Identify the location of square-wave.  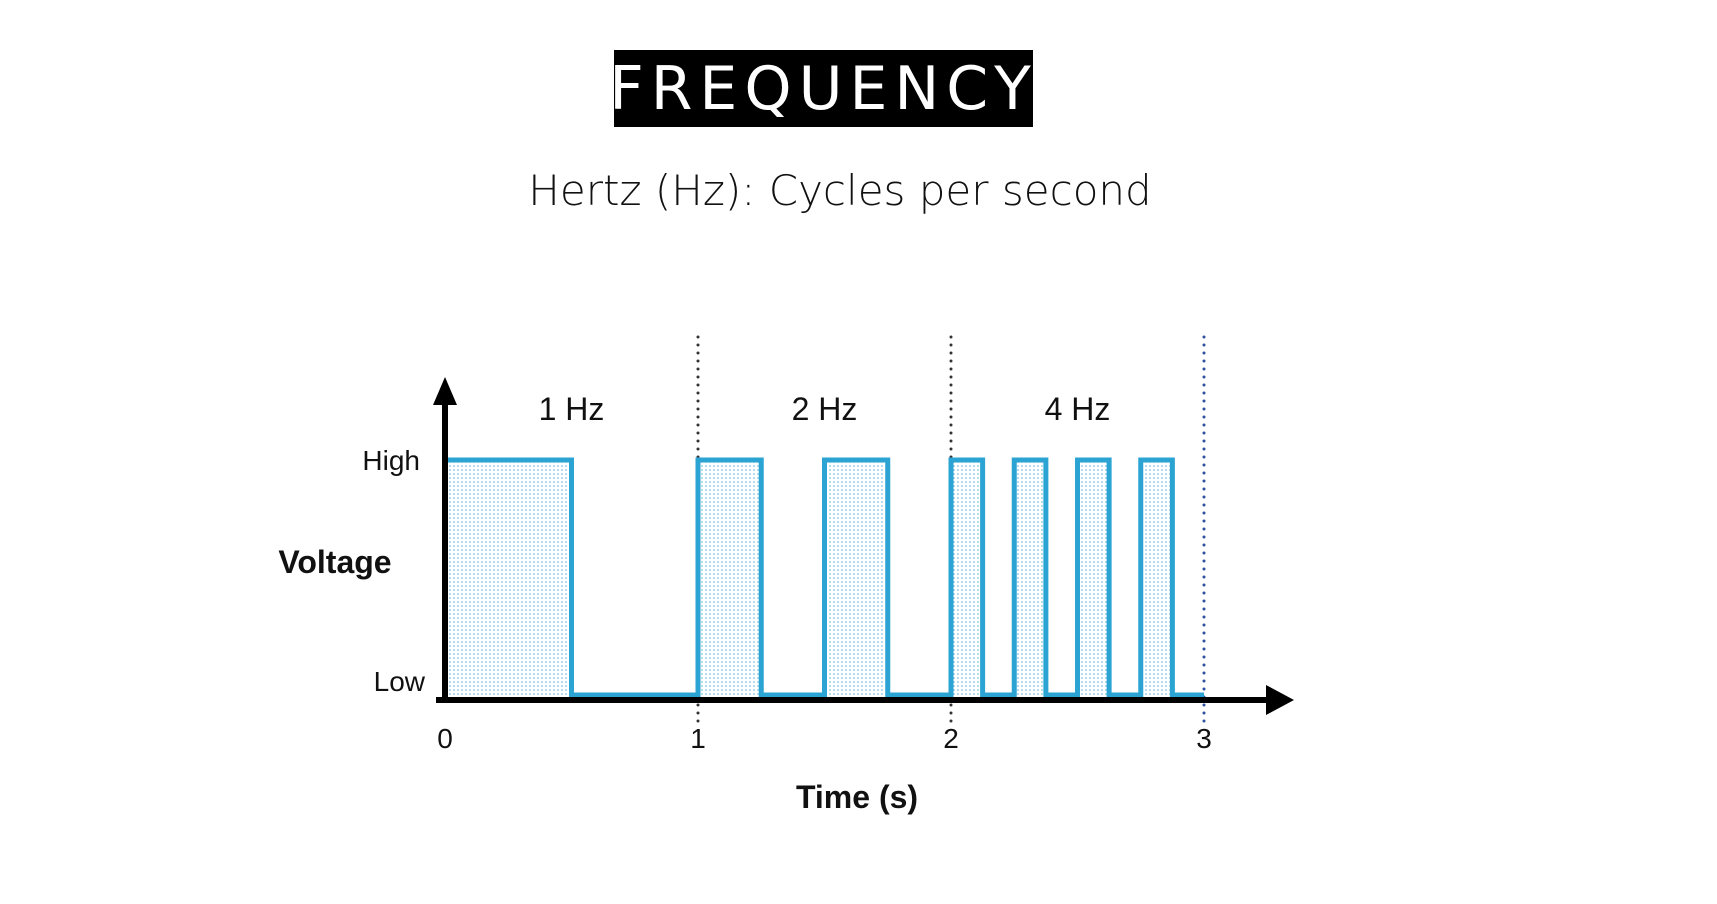
(824, 577).